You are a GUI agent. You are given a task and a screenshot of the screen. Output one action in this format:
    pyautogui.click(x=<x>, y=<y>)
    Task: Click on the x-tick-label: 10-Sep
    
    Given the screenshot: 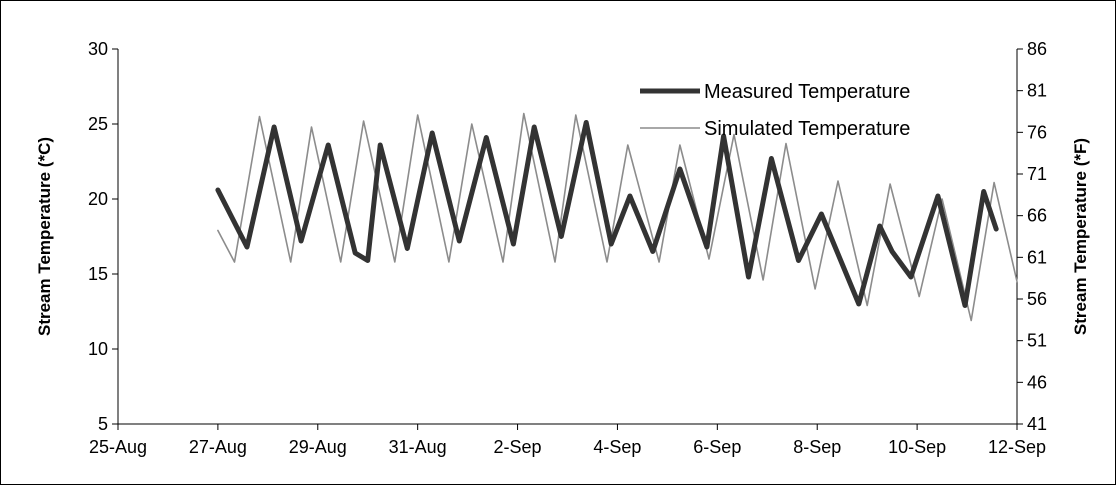 What is the action you would take?
    pyautogui.click(x=917, y=447)
    